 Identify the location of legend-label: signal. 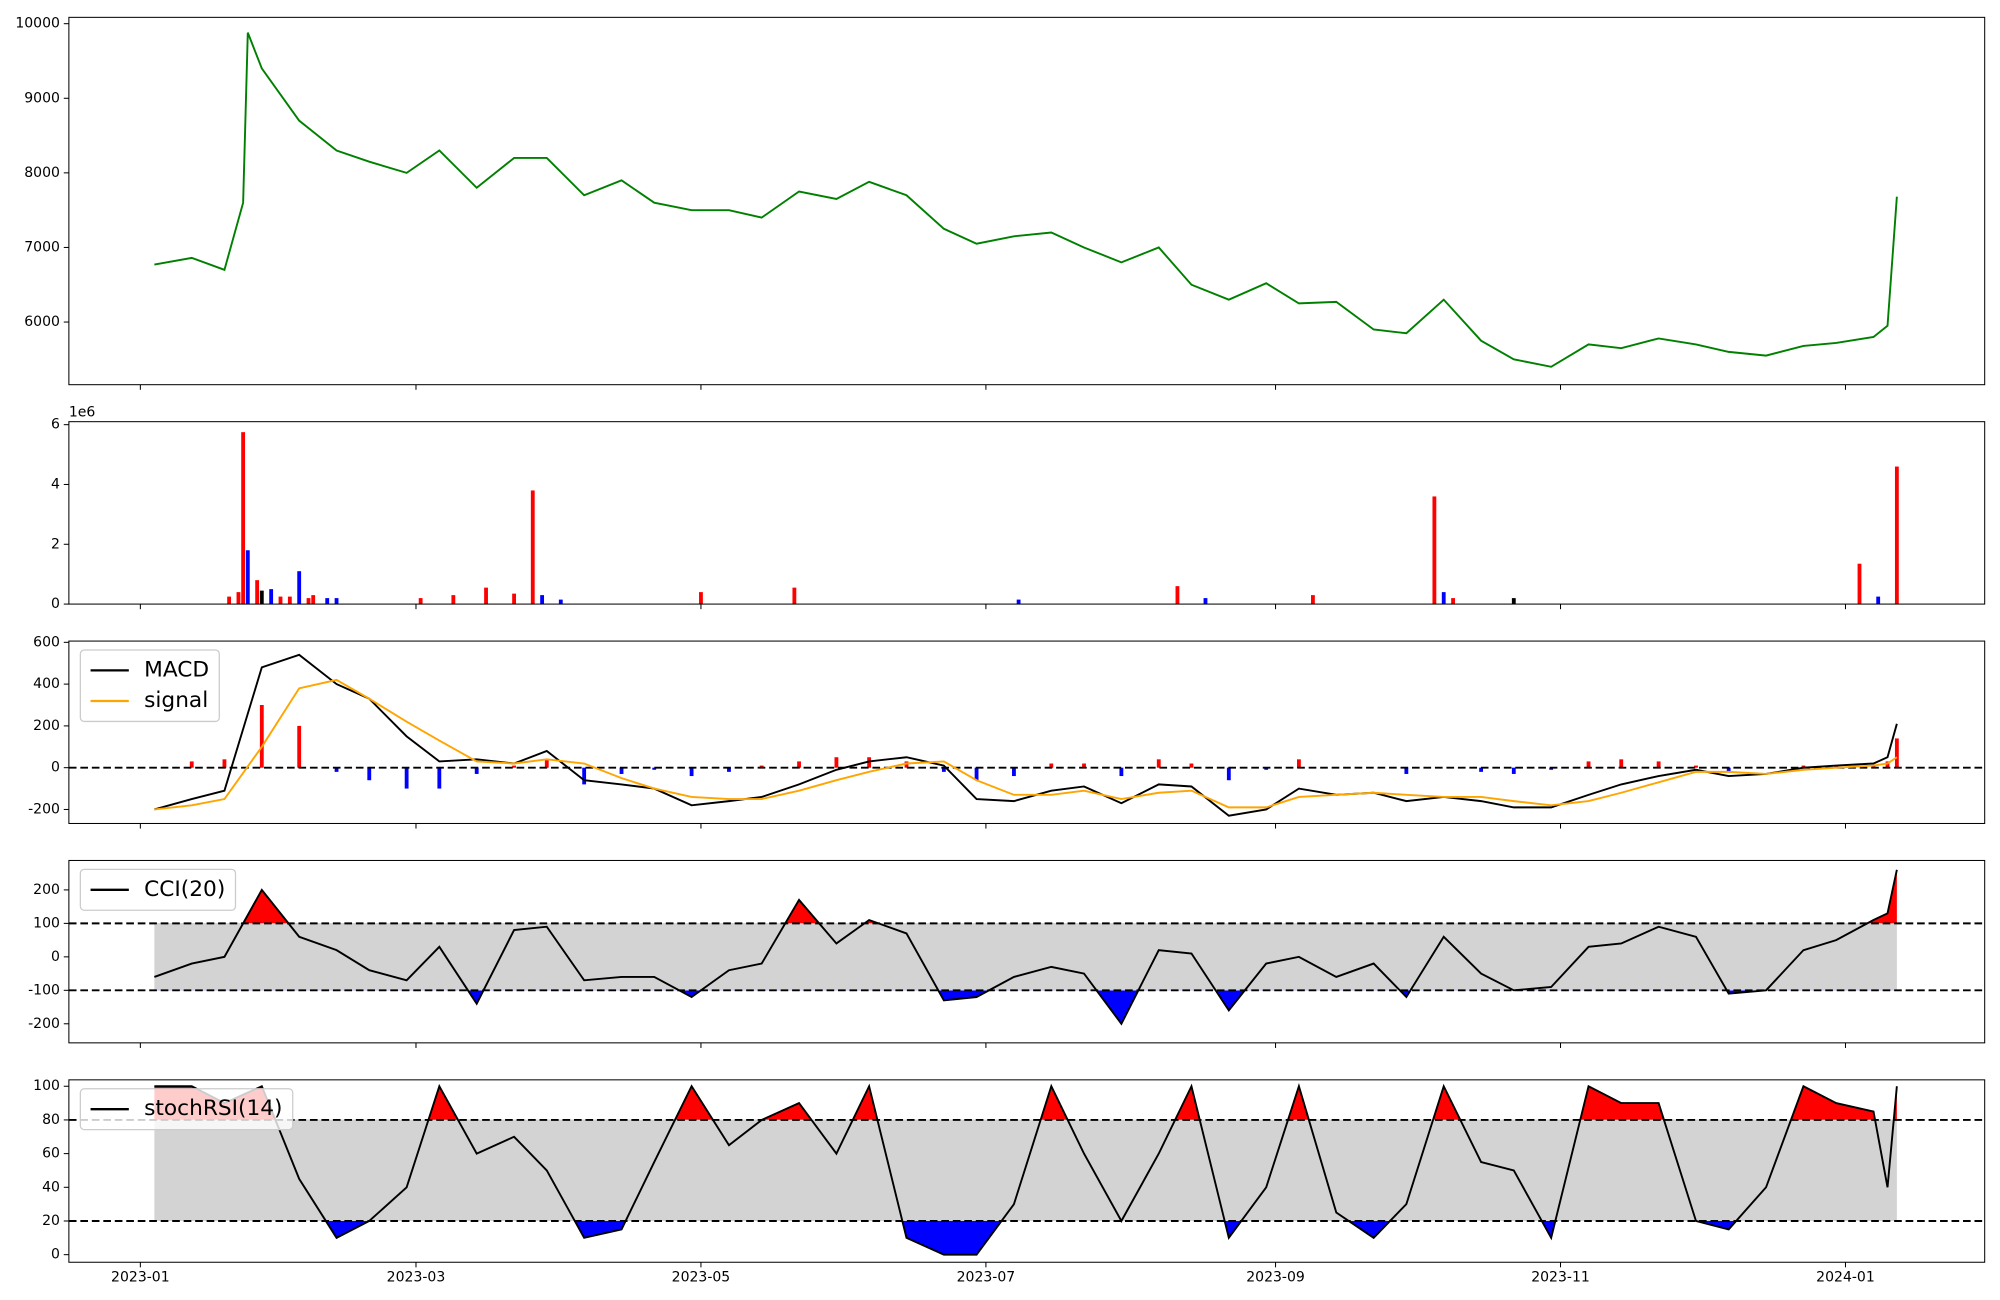
(176, 700).